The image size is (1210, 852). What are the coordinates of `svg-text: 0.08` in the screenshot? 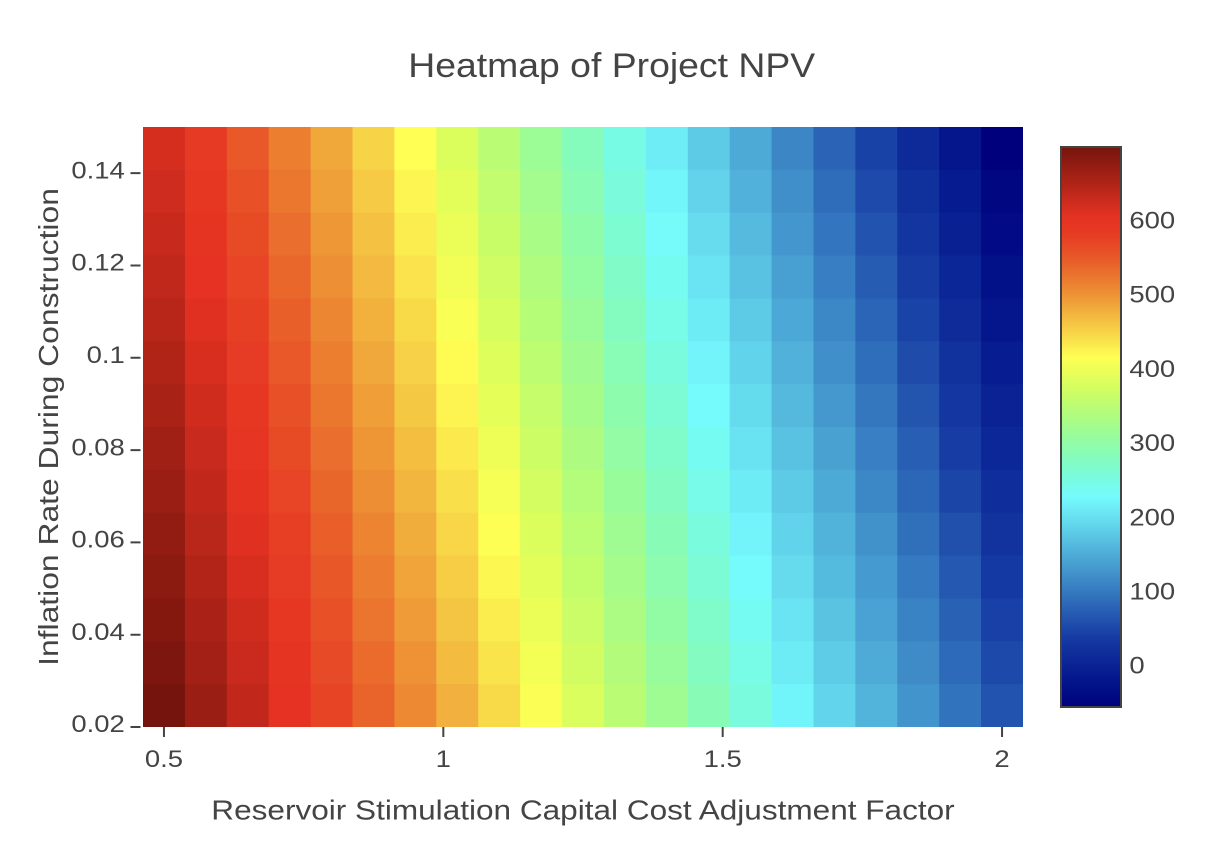 It's located at (97, 447).